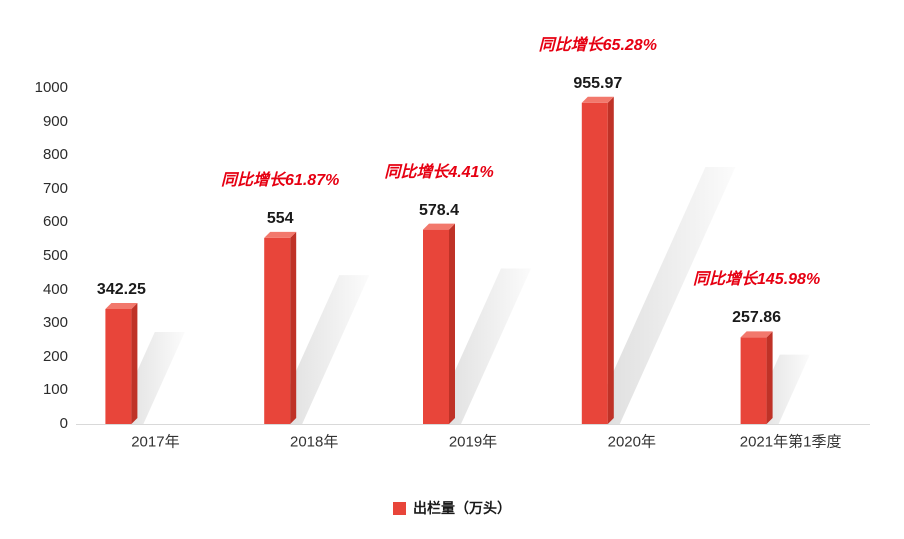 This screenshot has height=539, width=904. I want to click on y-tick-label: 300, so click(55, 323).